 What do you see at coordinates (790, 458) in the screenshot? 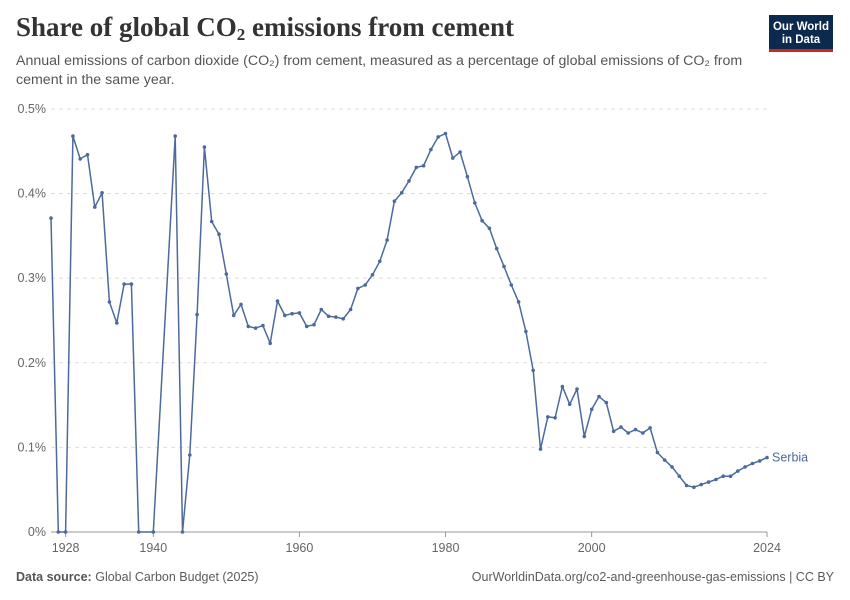
I see `series-label: Serbia` at bounding box center [790, 458].